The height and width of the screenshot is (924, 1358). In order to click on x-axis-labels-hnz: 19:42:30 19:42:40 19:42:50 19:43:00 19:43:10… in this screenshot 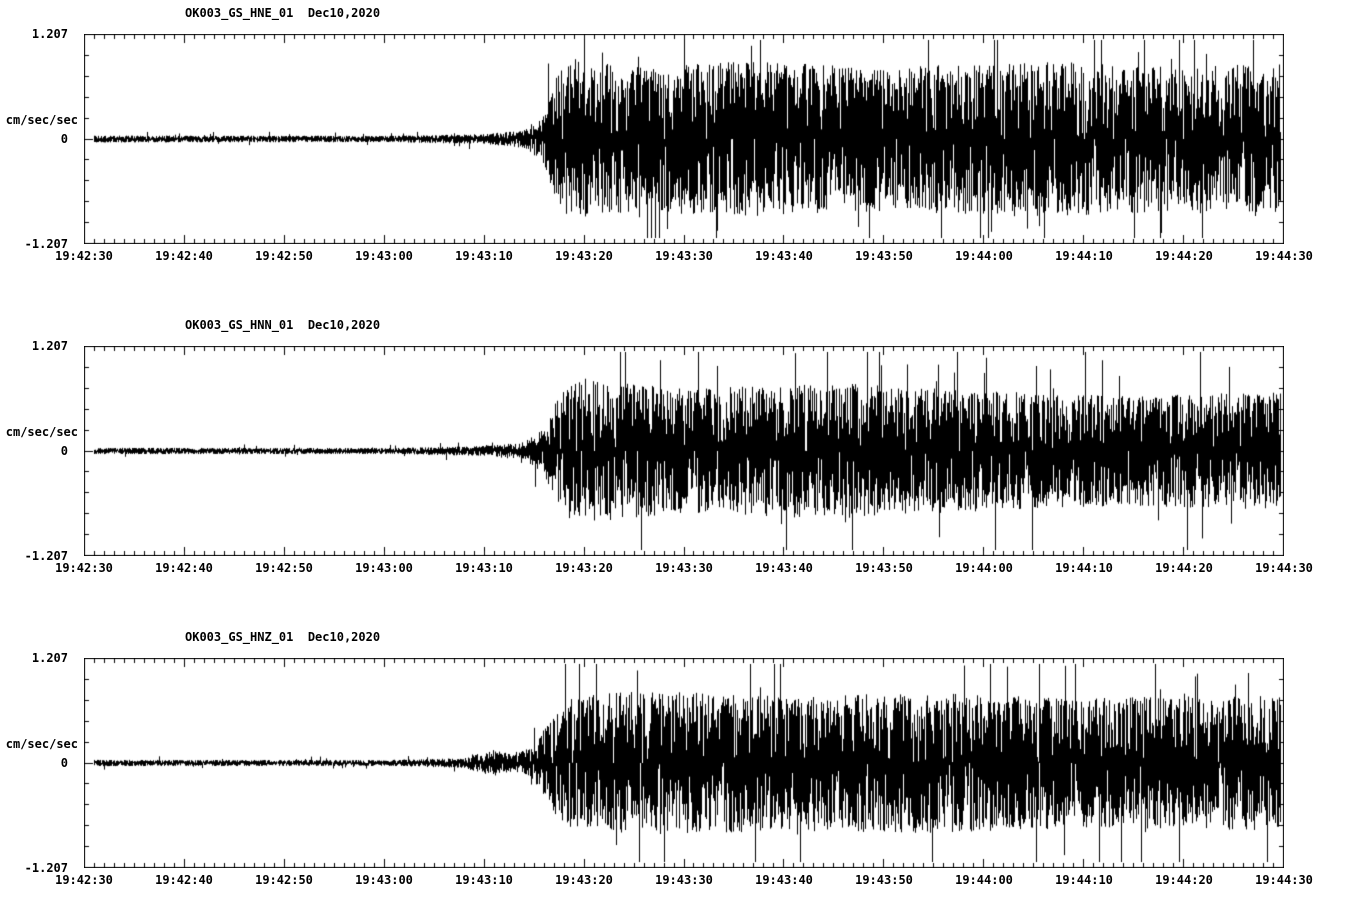, I will do `click(684, 880)`.